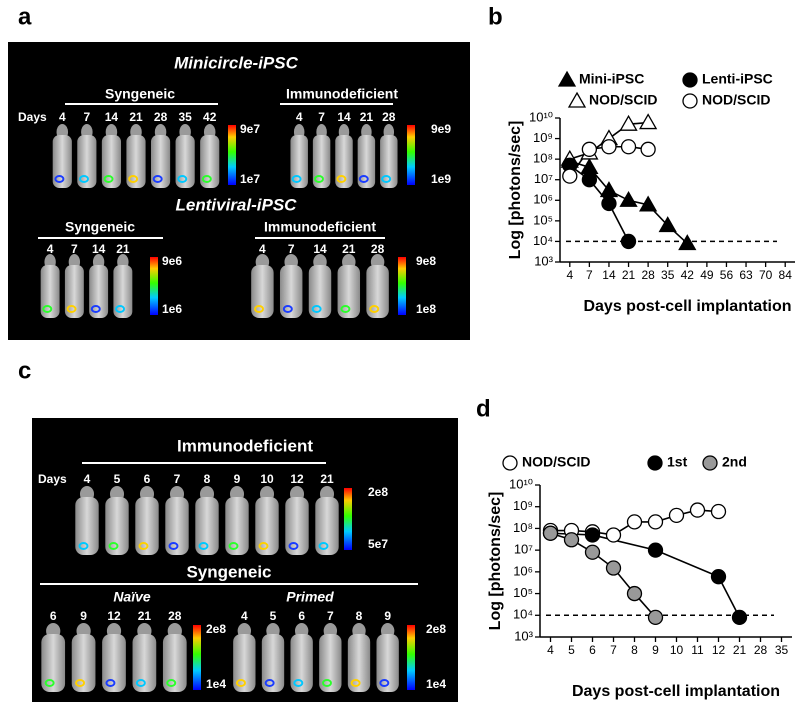  What do you see at coordinates (571, 650) in the screenshot?
I see `x-tick-label: 5` at bounding box center [571, 650].